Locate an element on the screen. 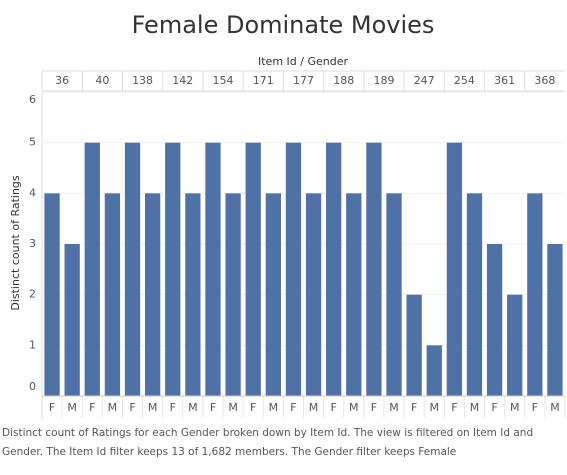 The image size is (567, 475). group-label: 361 is located at coordinates (504, 80).